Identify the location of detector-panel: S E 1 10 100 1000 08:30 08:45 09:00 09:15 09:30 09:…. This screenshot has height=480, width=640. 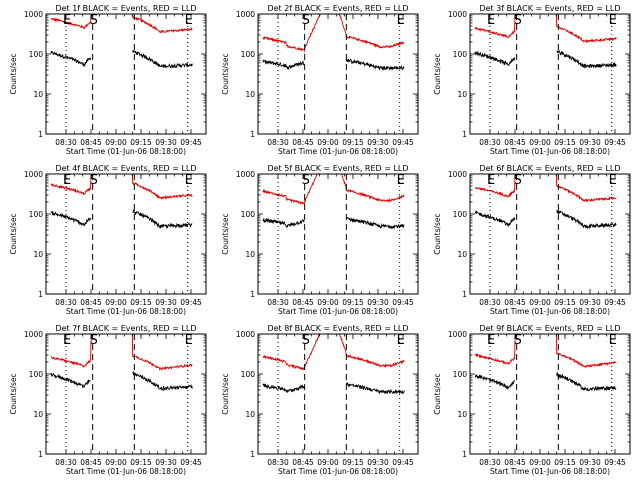
(320, 80).